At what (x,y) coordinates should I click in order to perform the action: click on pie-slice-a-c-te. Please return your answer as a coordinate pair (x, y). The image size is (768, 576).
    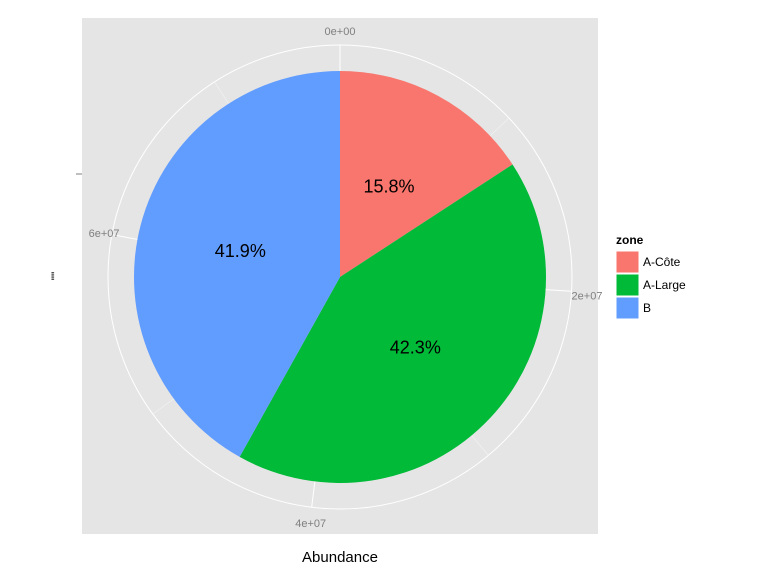
    Looking at the image, I should click on (426, 174).